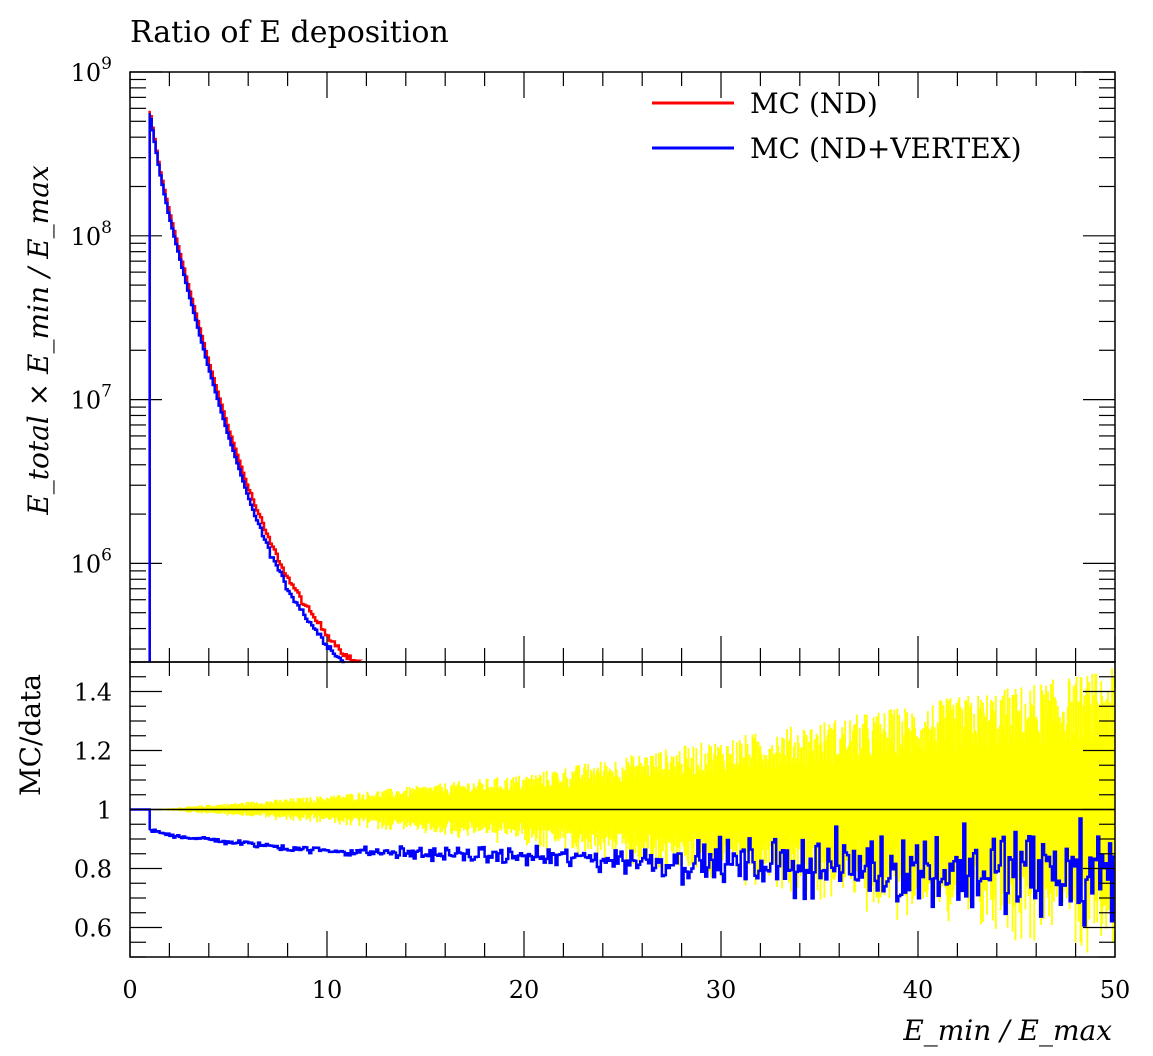 The height and width of the screenshot is (1056, 1153). Describe the element at coordinates (1007, 1030) in the screenshot. I see `x-axis-title: E_min / E_max` at that location.